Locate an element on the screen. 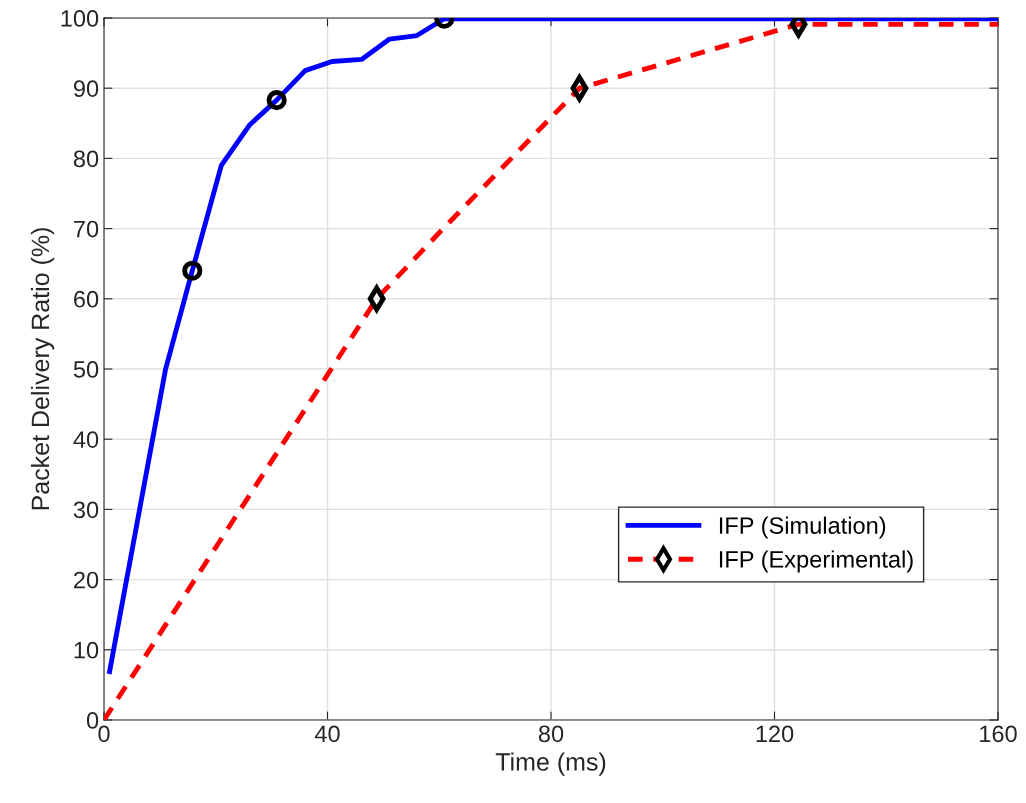 This screenshot has width=1026, height=803. y-tick-label: 20 is located at coordinates (86, 580).